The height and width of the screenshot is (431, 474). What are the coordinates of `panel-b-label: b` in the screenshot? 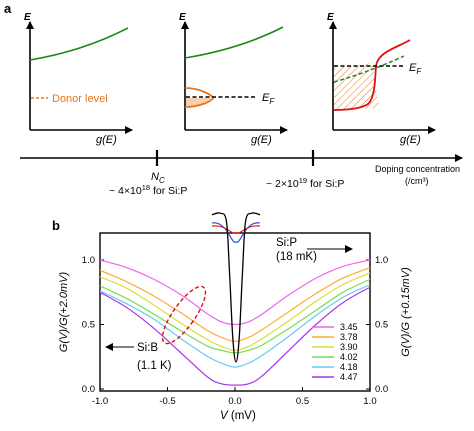 It's located at (56, 225).